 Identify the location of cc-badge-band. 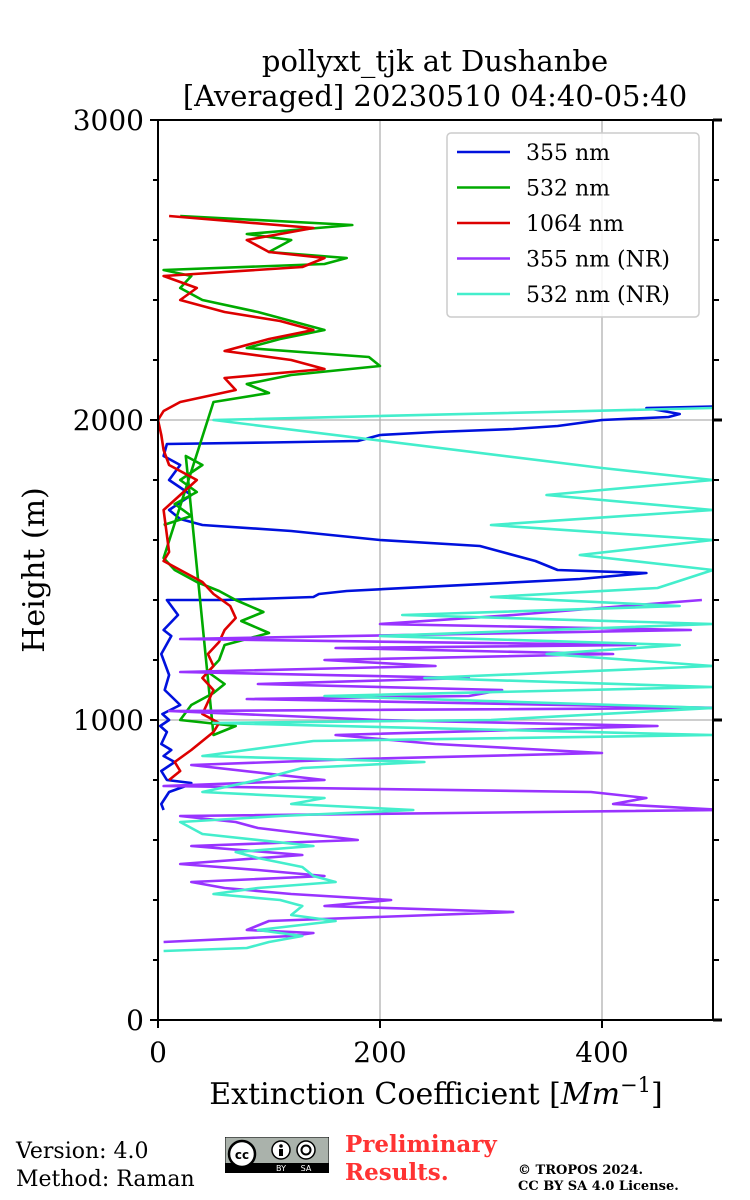
(277, 1168).